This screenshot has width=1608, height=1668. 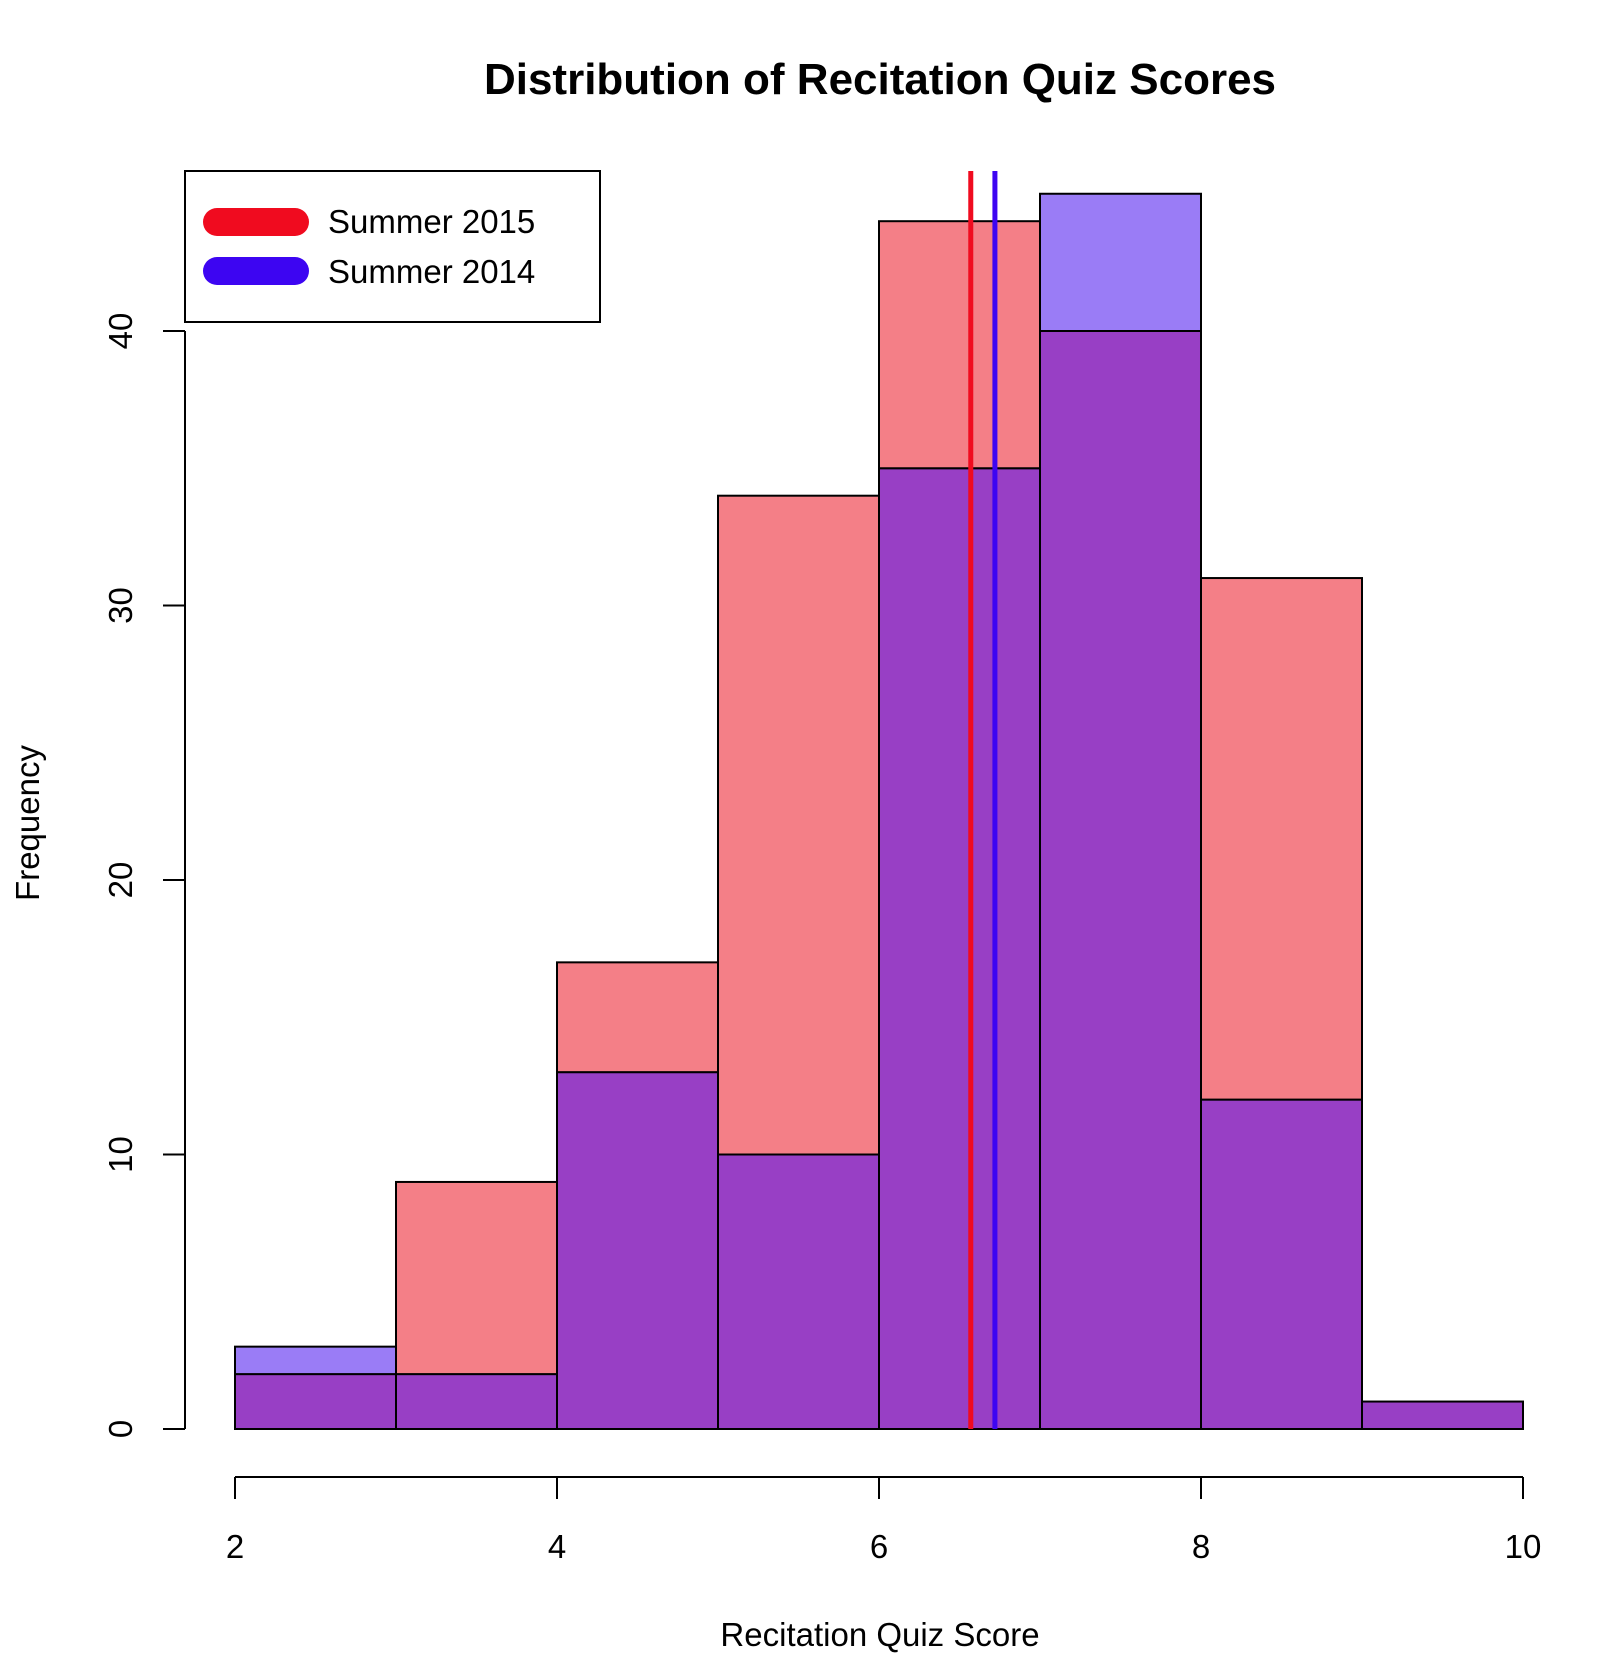 What do you see at coordinates (120, 605) in the screenshot?
I see `y-tick-label-30: 30` at bounding box center [120, 605].